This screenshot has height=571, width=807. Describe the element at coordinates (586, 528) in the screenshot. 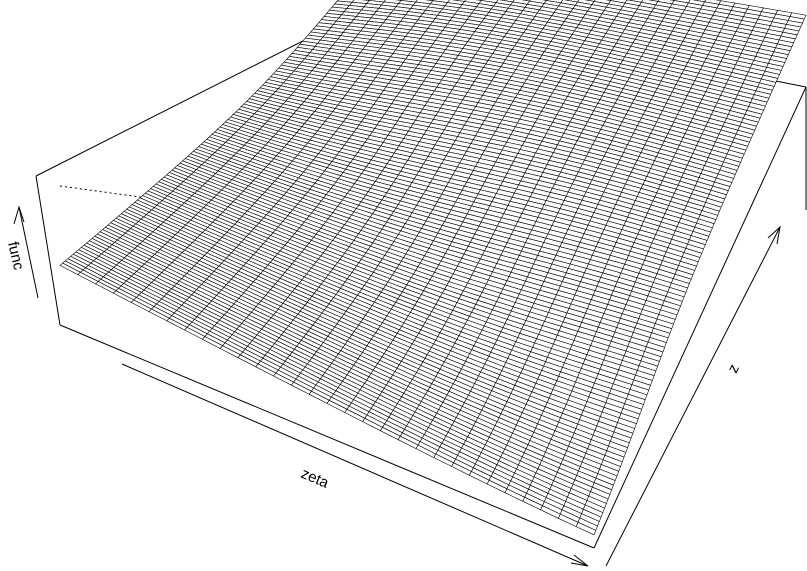

I see `surface-facet` at that location.